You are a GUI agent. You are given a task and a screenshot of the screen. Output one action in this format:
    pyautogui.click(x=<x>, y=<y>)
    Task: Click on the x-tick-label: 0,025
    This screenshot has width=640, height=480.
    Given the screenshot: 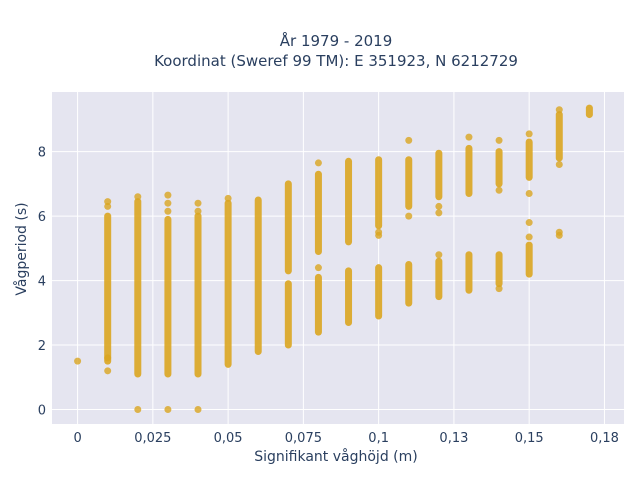 What is the action you would take?
    pyautogui.click(x=152, y=438)
    